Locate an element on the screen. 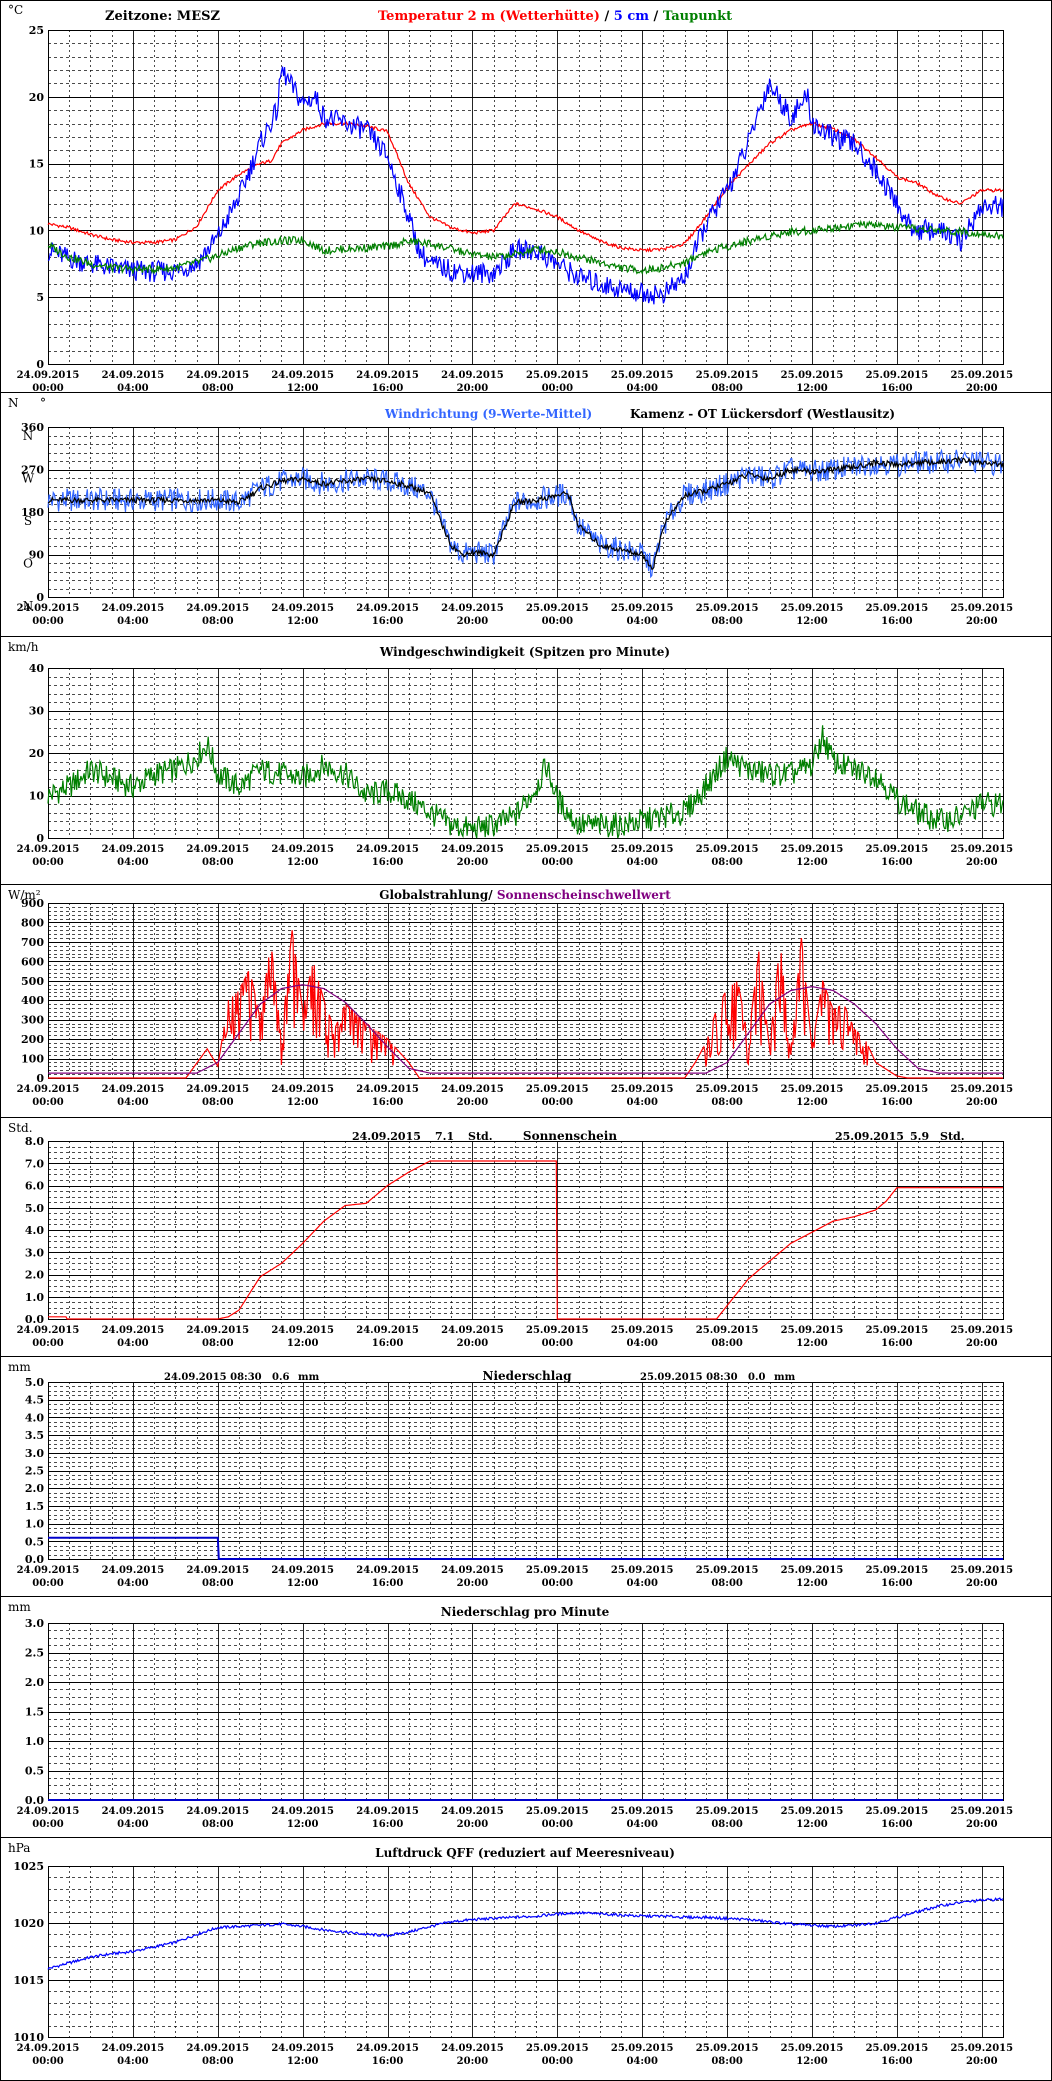 The image size is (1052, 2081). y-tick-label: 8.0 is located at coordinates (34, 1141).